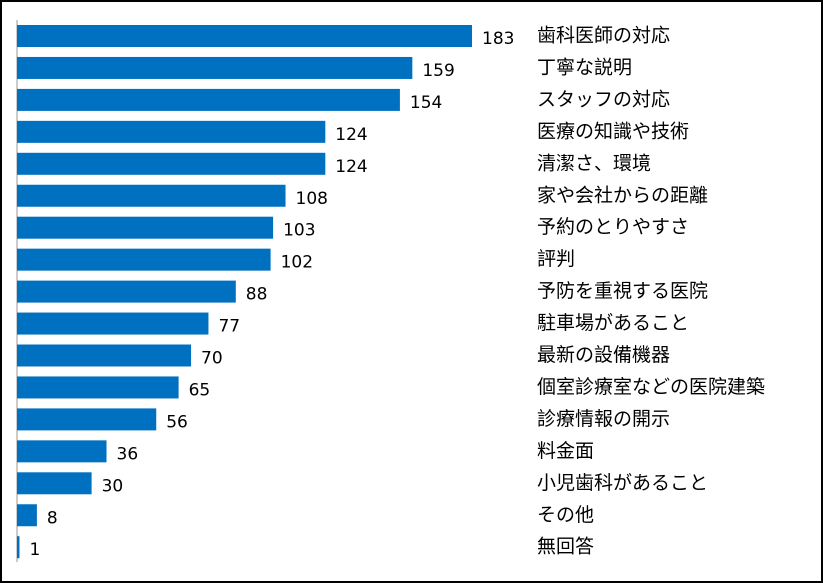  What do you see at coordinates (498, 39) in the screenshot?
I see `value-label: 183` at bounding box center [498, 39].